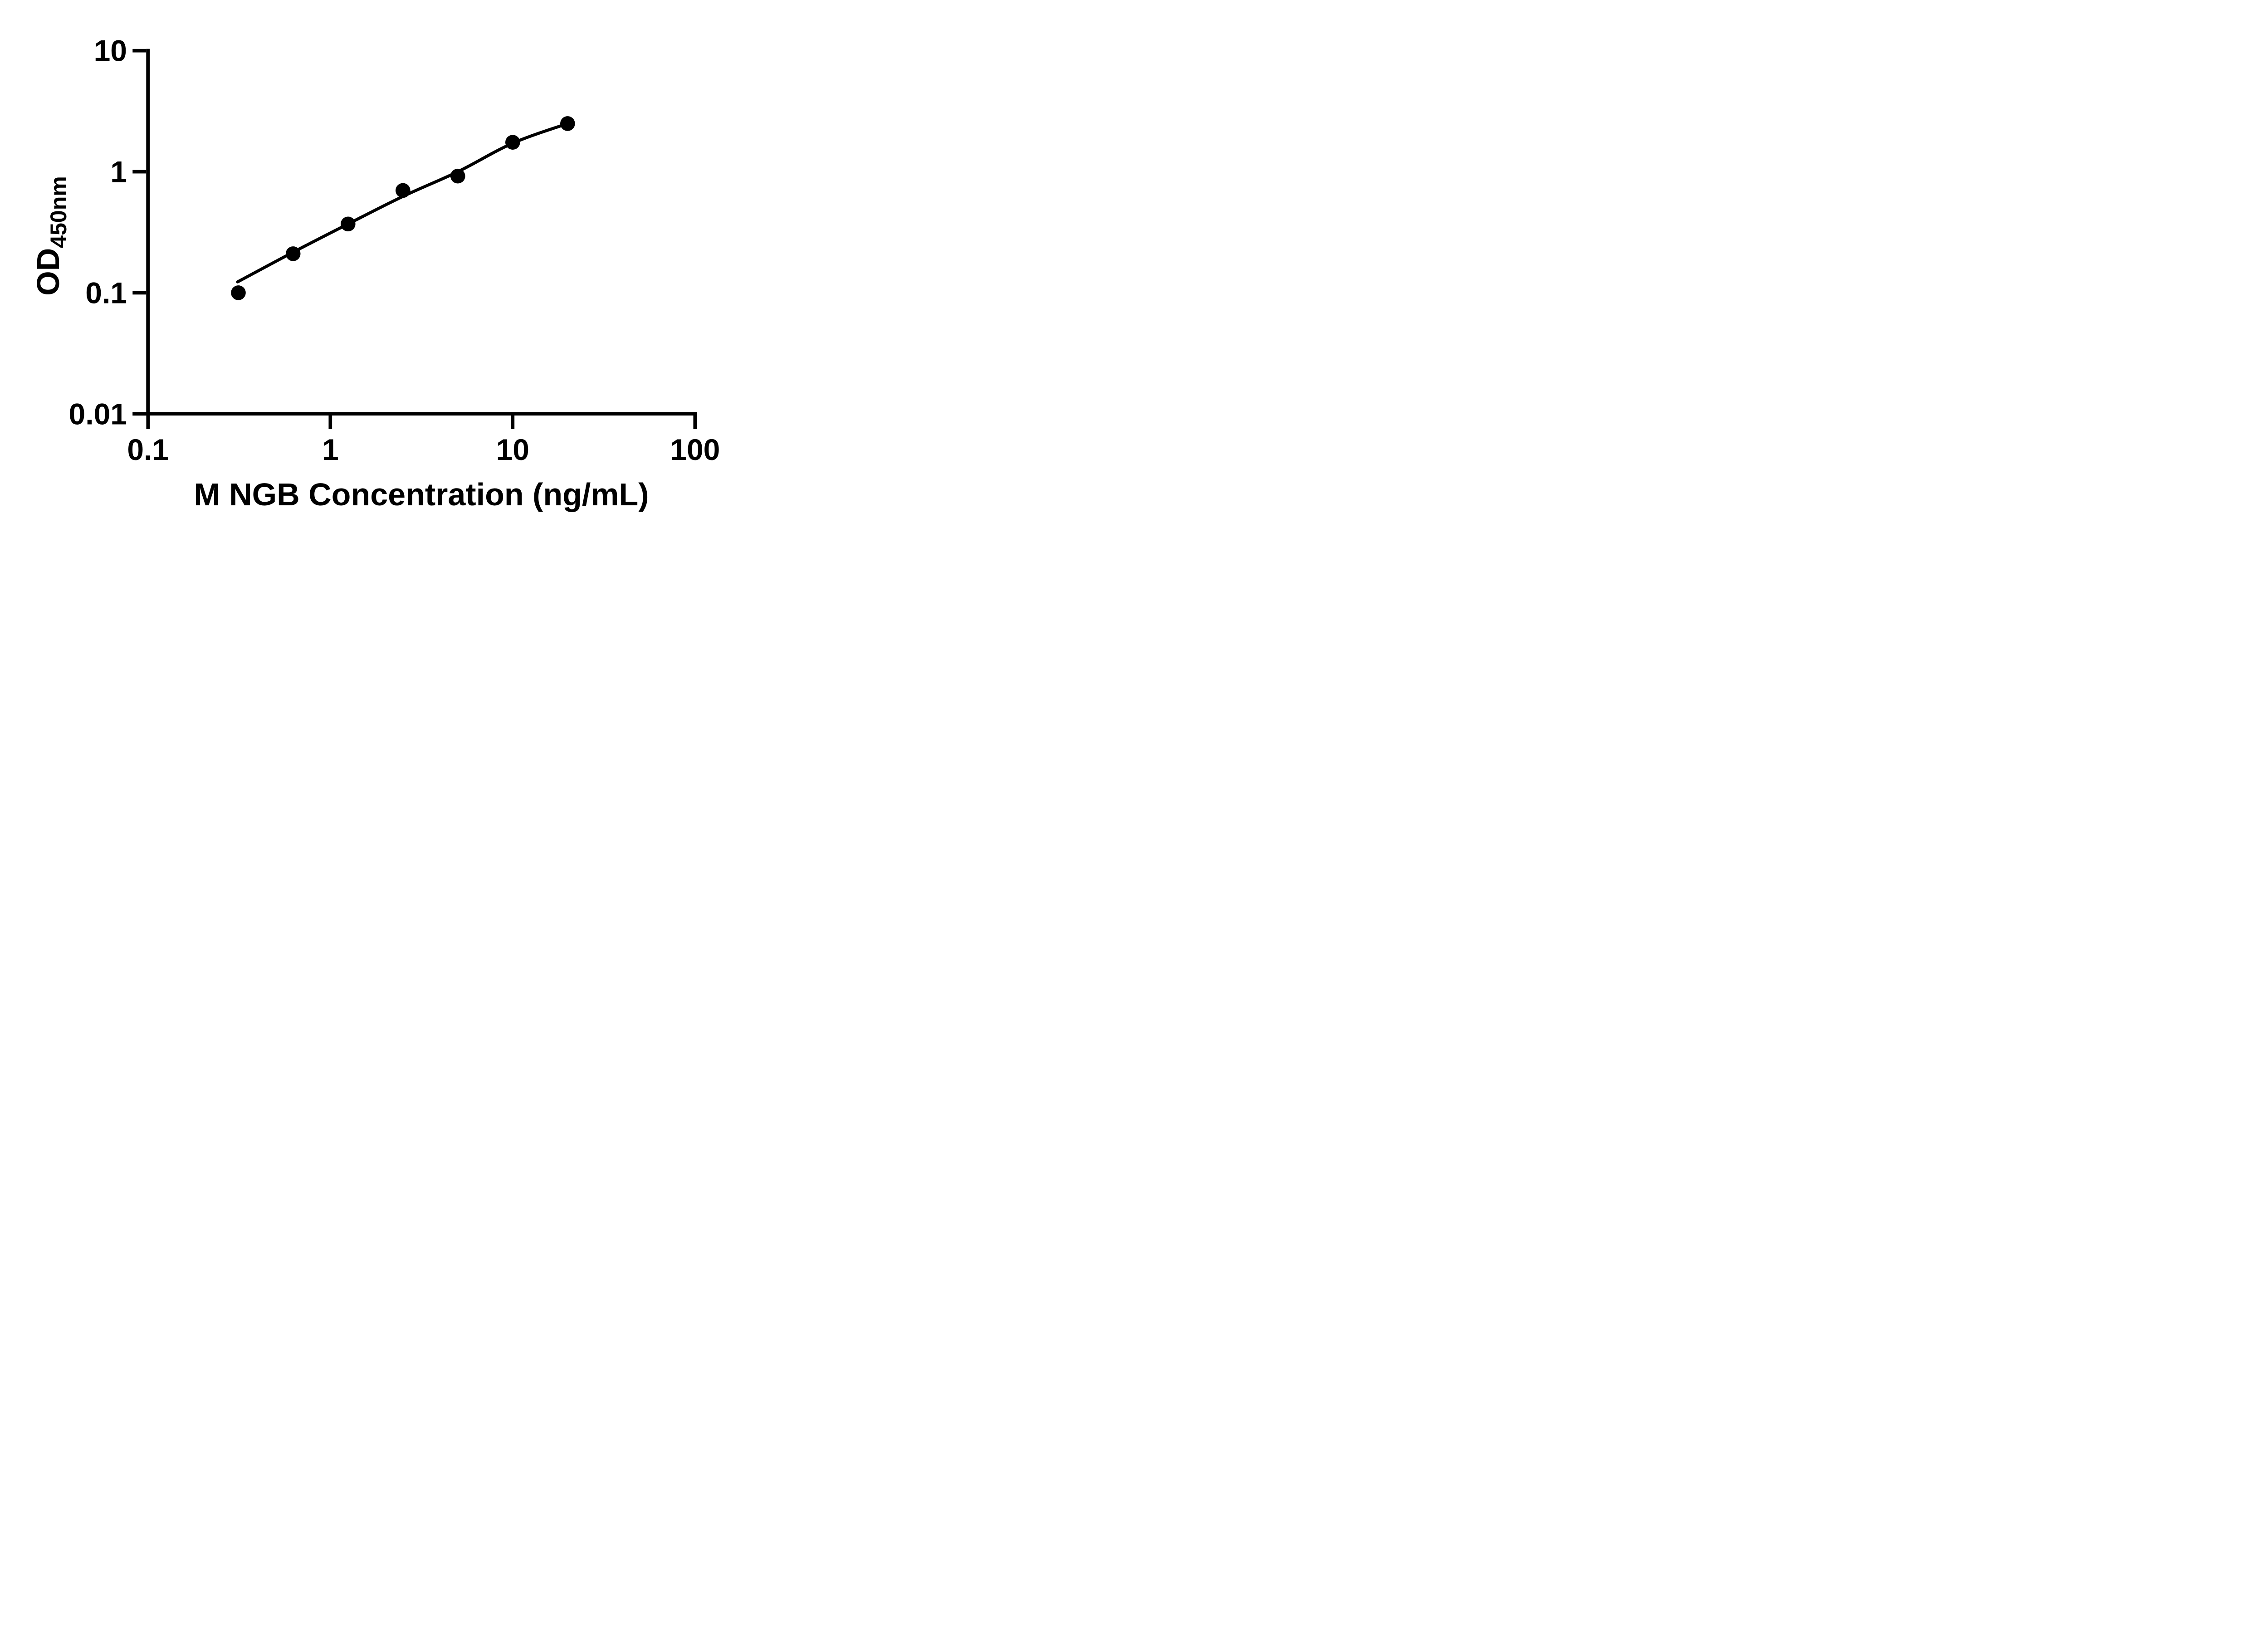  What do you see at coordinates (422, 494) in the screenshot?
I see `x-axis-title: M NGB Concentration (ng/mL)` at bounding box center [422, 494].